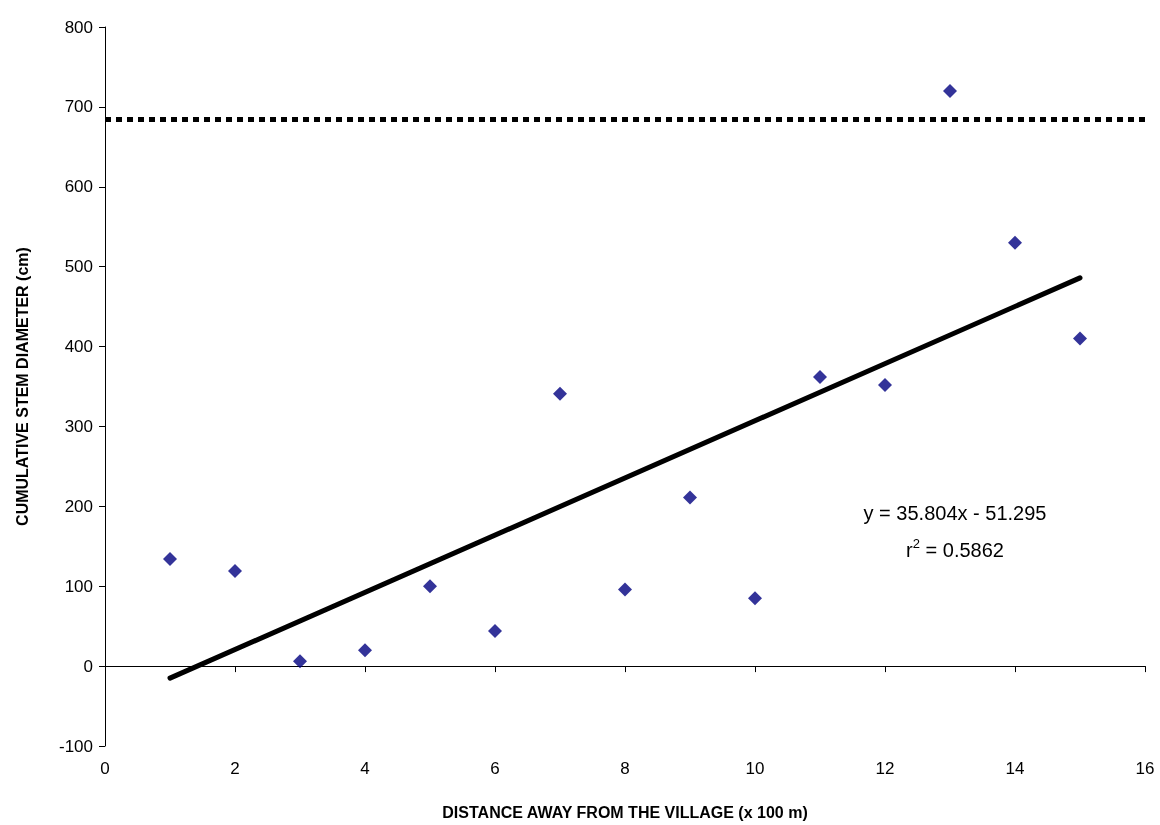  Describe the element at coordinates (625, 812) in the screenshot. I see `x-axis-title: DISTANCE AWAY FROM THE VILLAGE (x 100 m)` at that location.